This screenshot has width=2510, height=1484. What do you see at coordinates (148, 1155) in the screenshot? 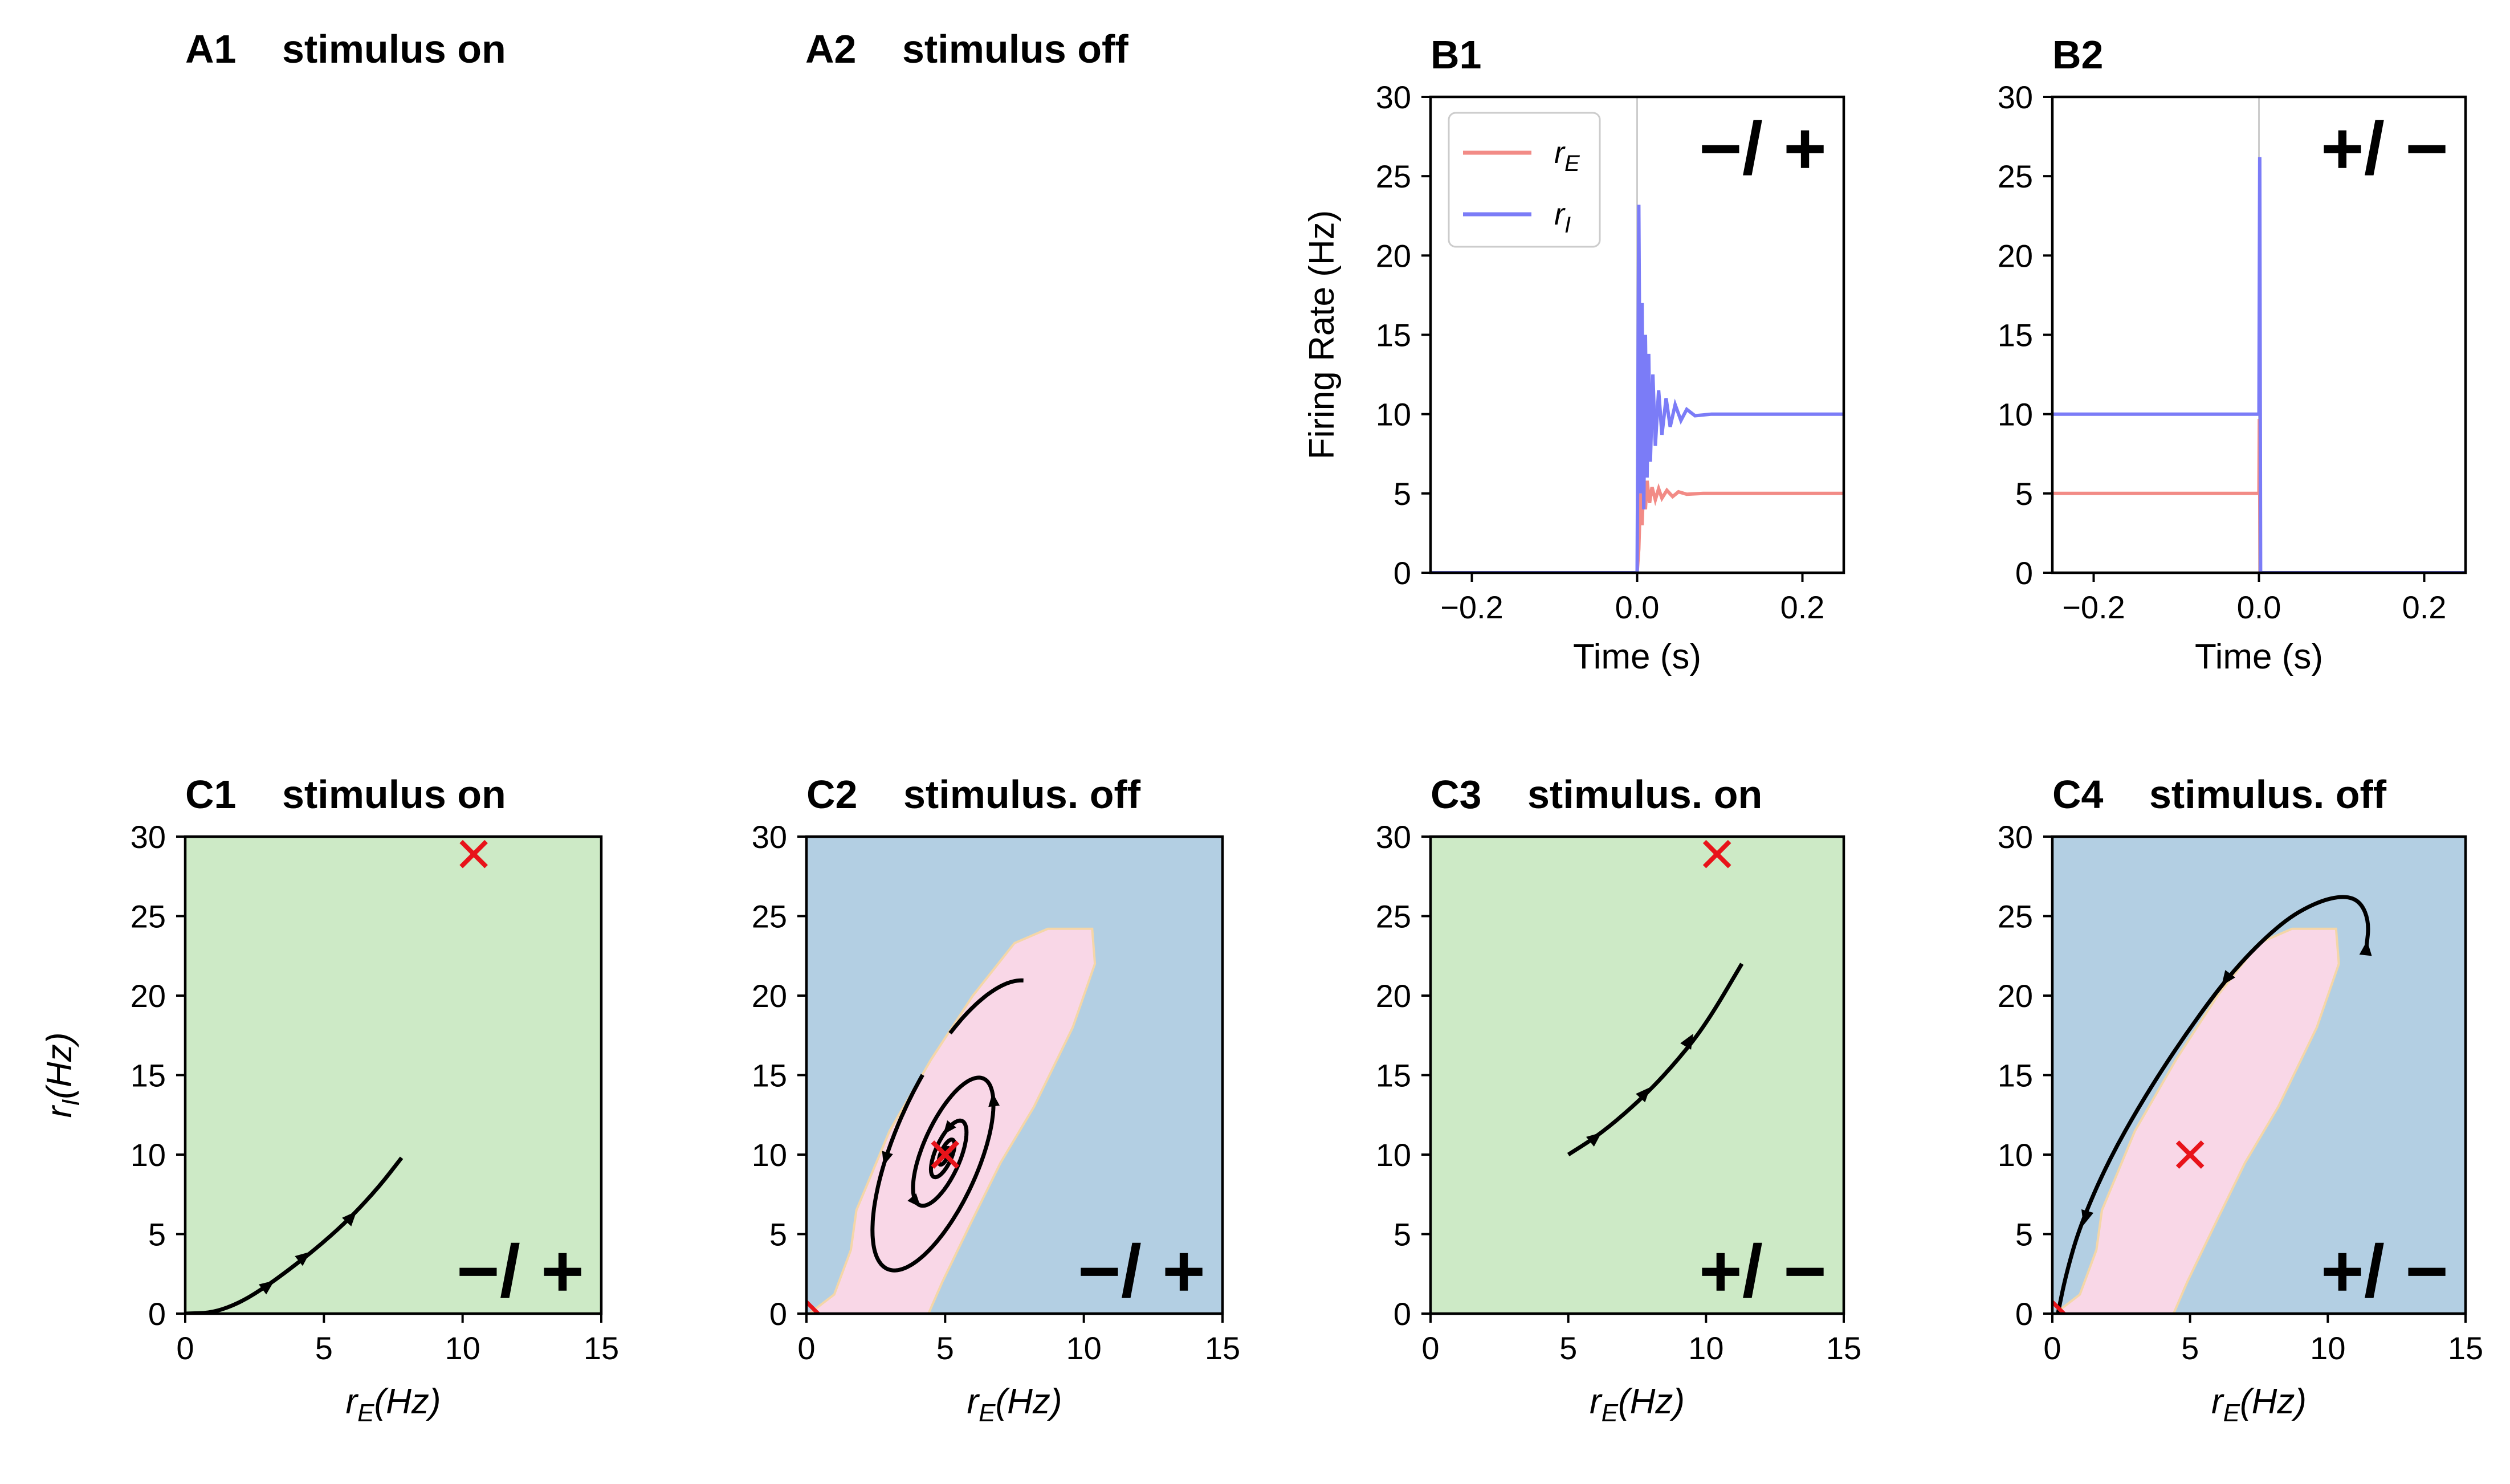
I see `c1-ytick-label: 10` at bounding box center [148, 1155].